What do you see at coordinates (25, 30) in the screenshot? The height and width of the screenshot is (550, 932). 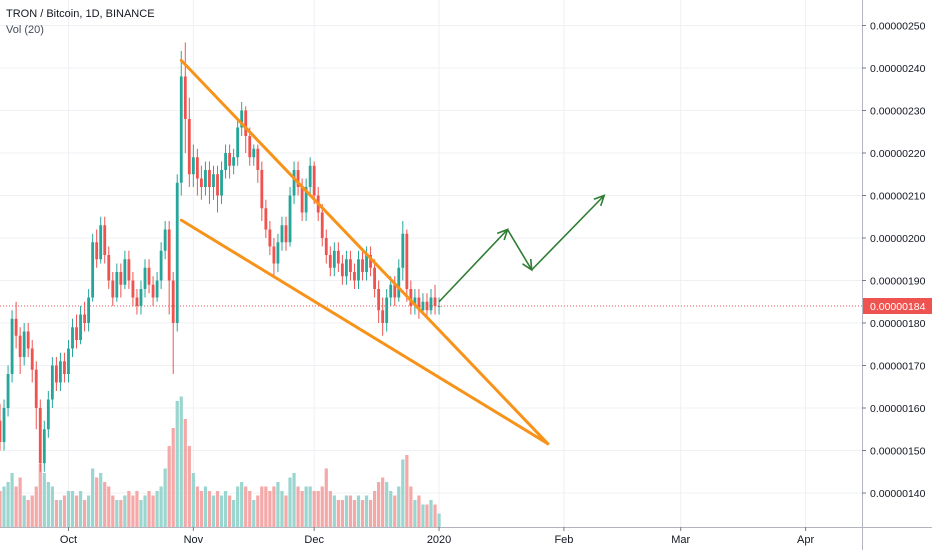 I see `volume-indicator-label: Vol (20)` at bounding box center [25, 30].